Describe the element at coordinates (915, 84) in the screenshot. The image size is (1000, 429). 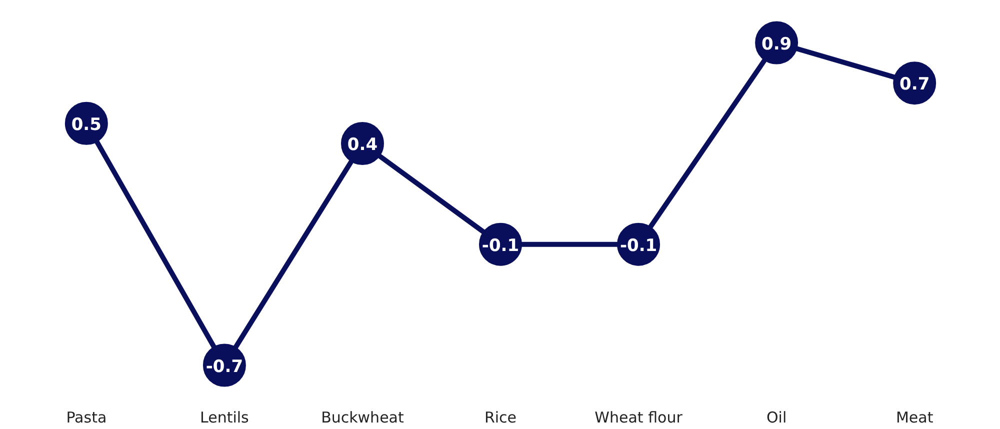
I see `data-label: 0.7` at that location.